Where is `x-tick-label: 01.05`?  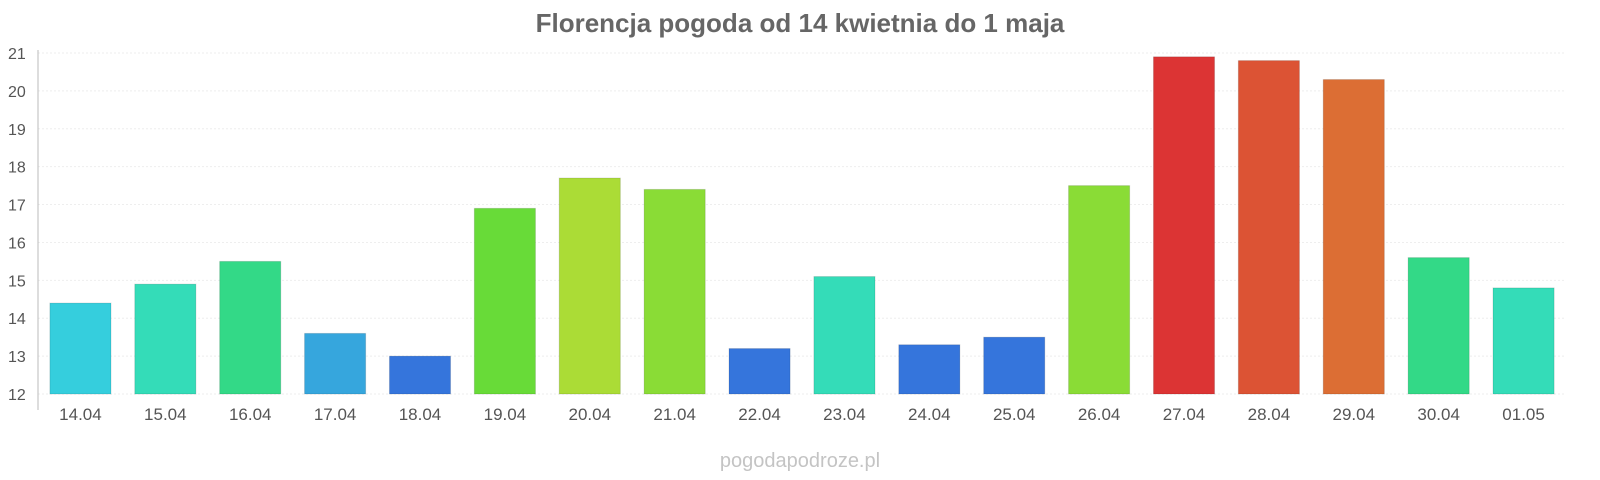
x-tick-label: 01.05 is located at coordinates (1523, 414).